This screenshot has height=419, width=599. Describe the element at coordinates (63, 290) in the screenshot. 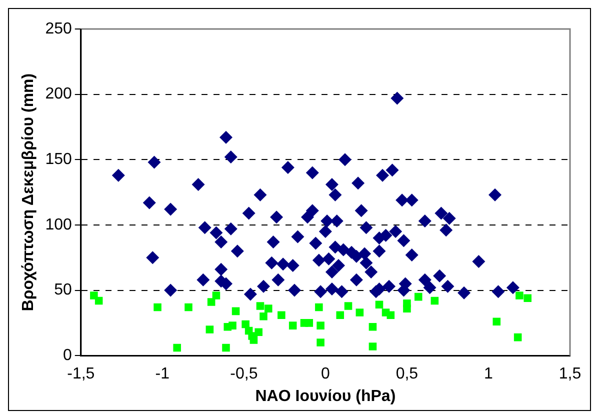

I see `y-tick-label: 50` at that location.